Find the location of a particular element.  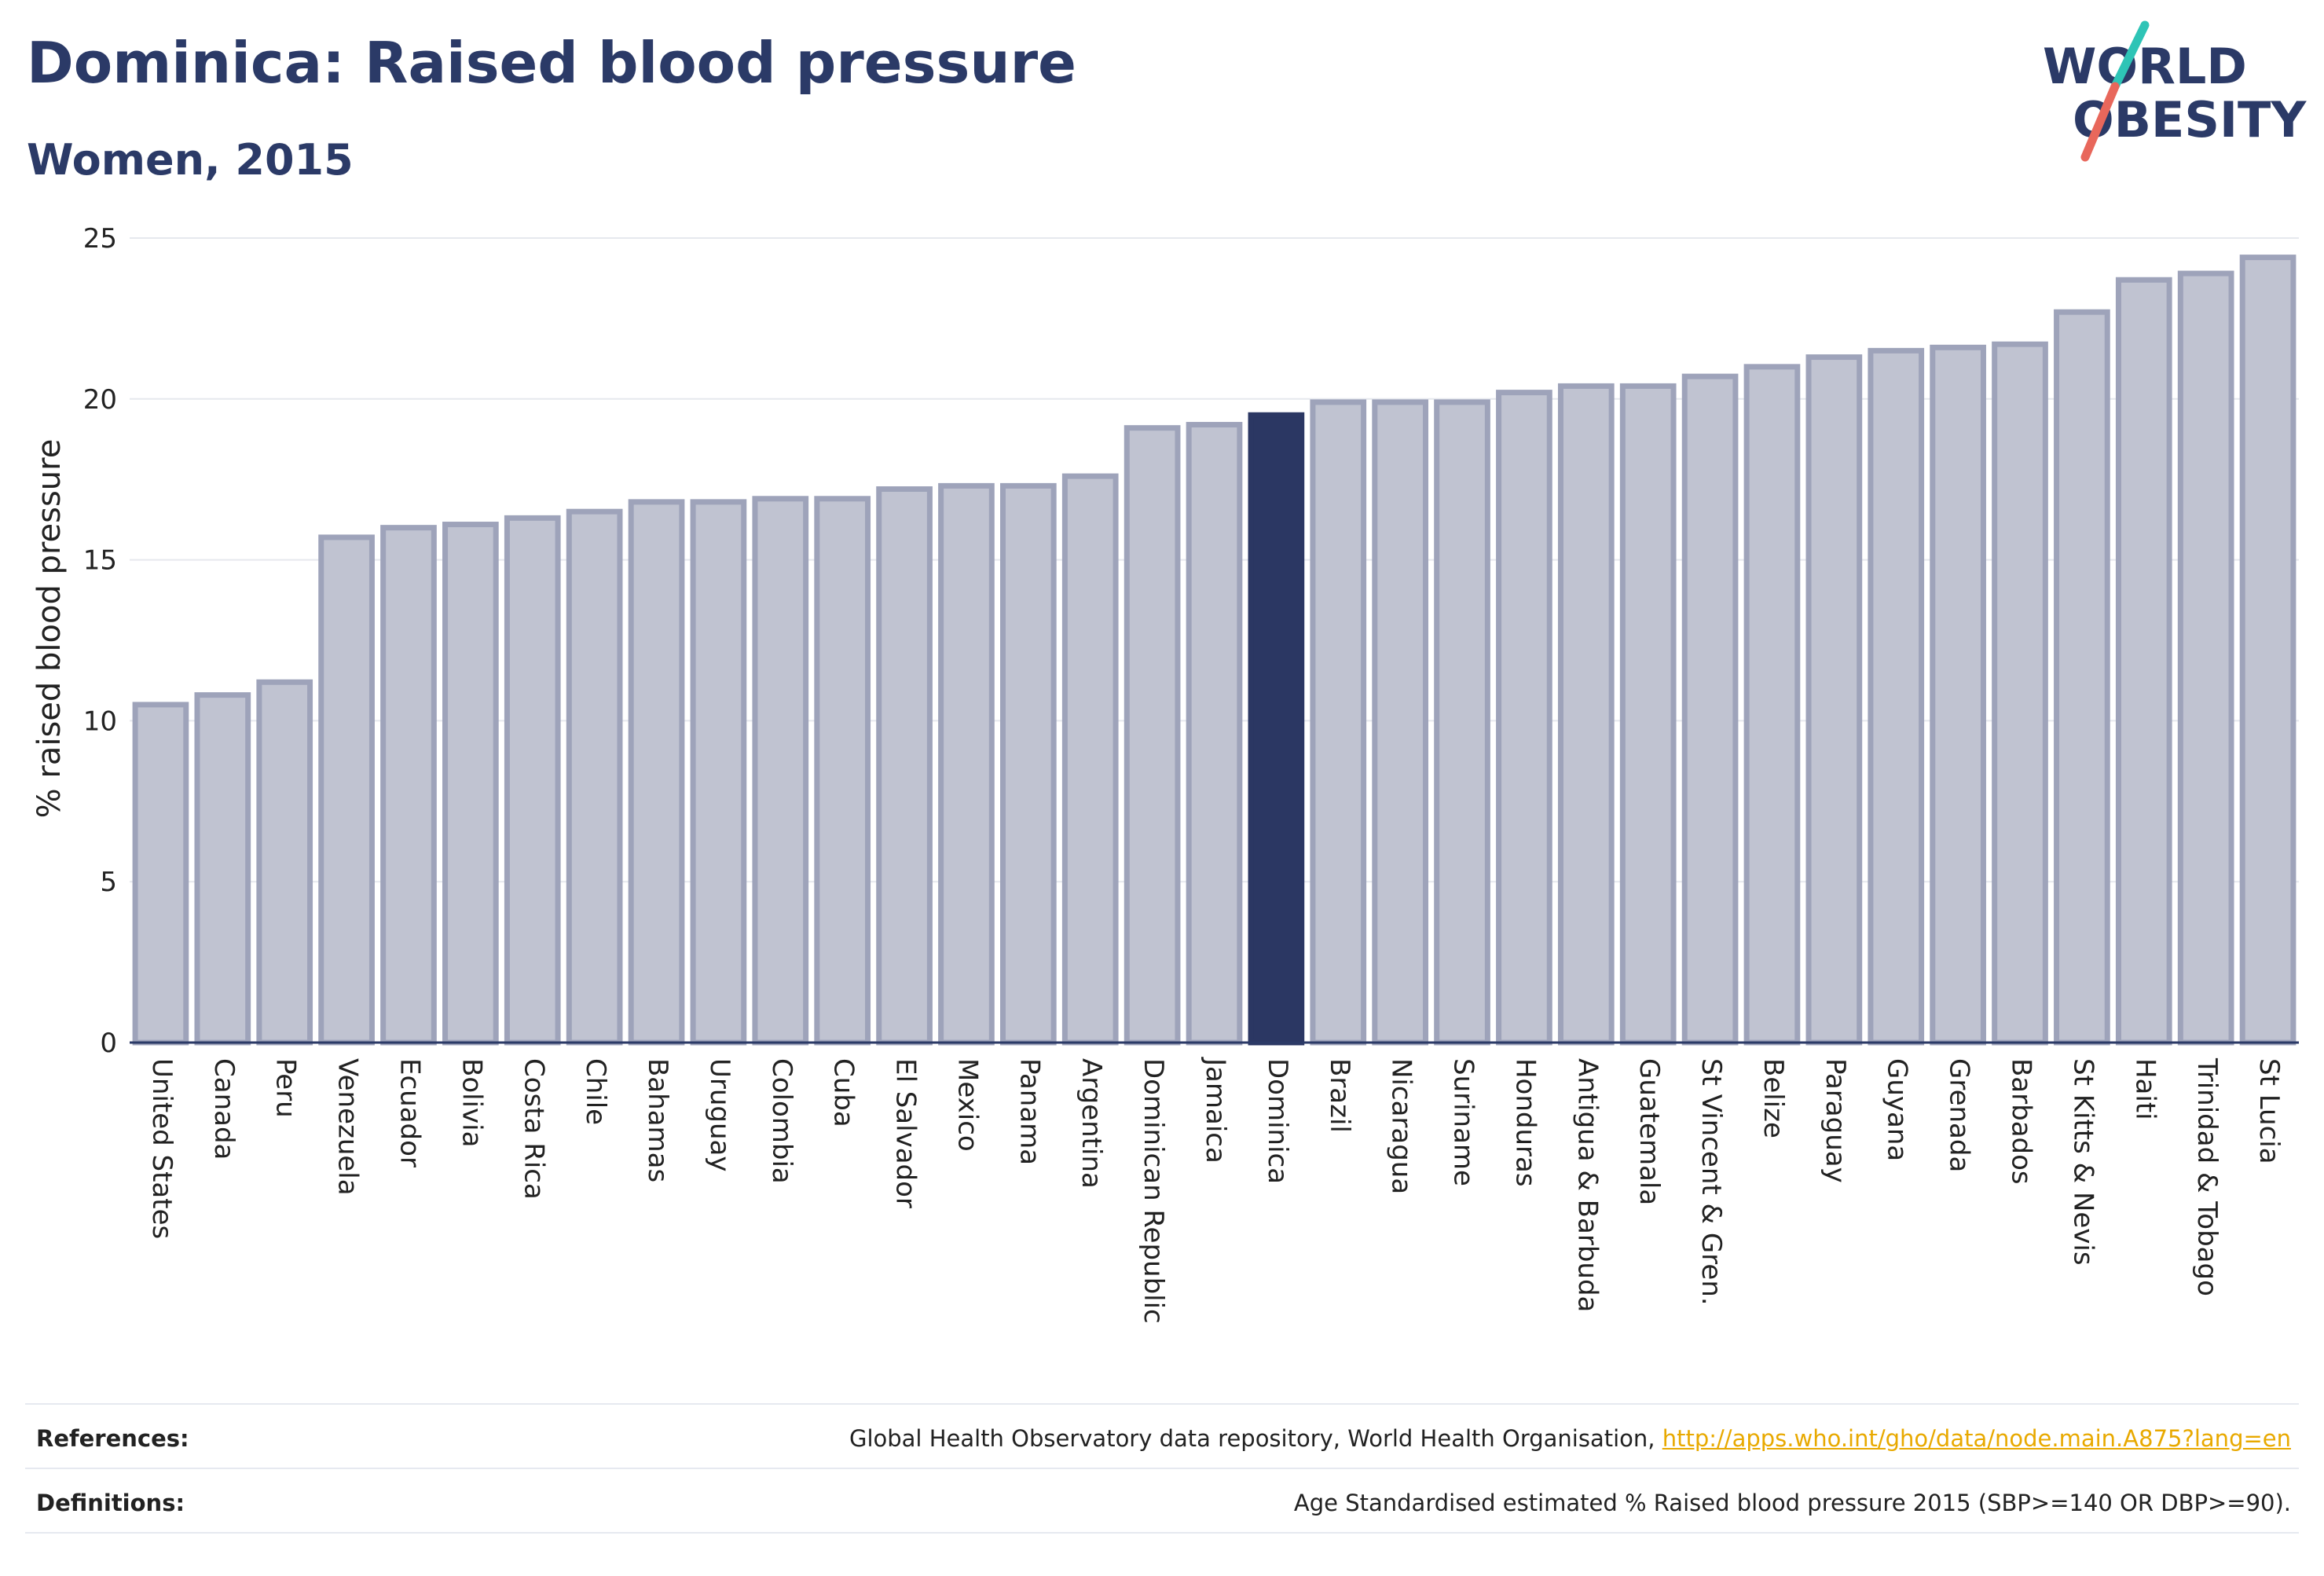

x-tick-label: Dominican Republic is located at coordinates (1153, 1191).